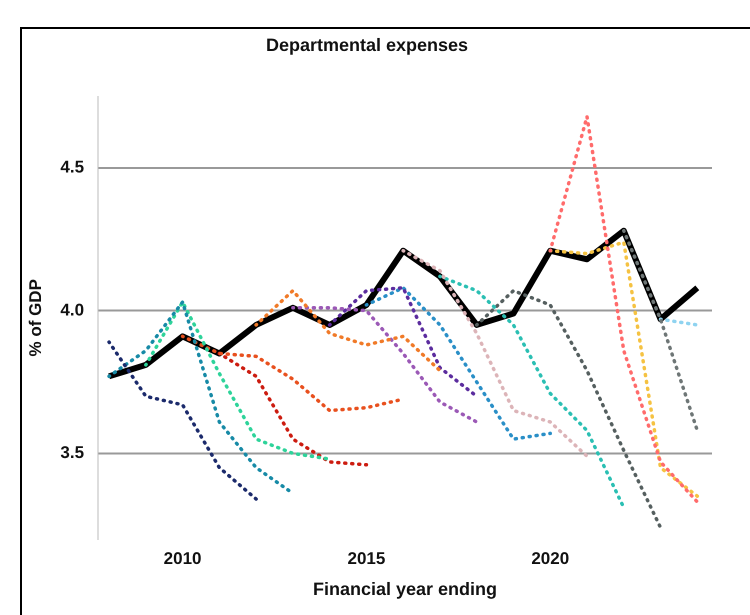 This screenshot has height=615, width=750. What do you see at coordinates (72, 167) in the screenshot?
I see `y-tick-label: 4.5` at bounding box center [72, 167].